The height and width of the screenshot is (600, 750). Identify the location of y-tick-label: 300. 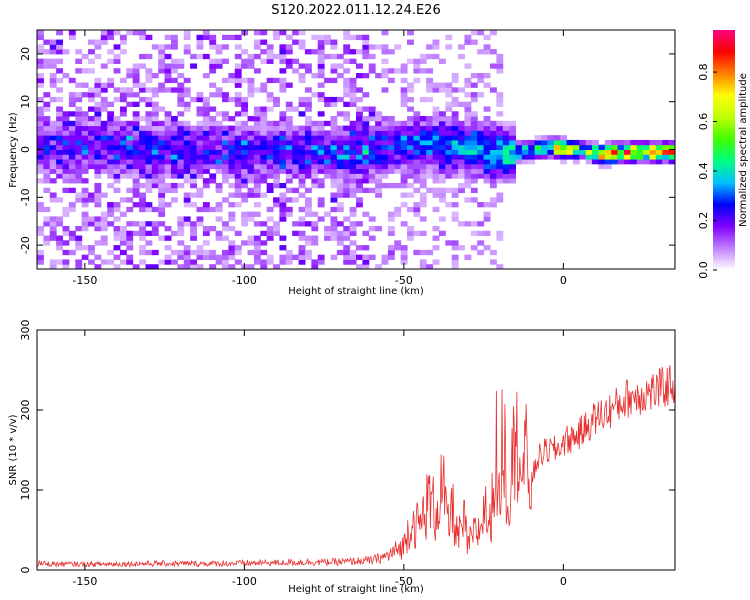
(25, 330).